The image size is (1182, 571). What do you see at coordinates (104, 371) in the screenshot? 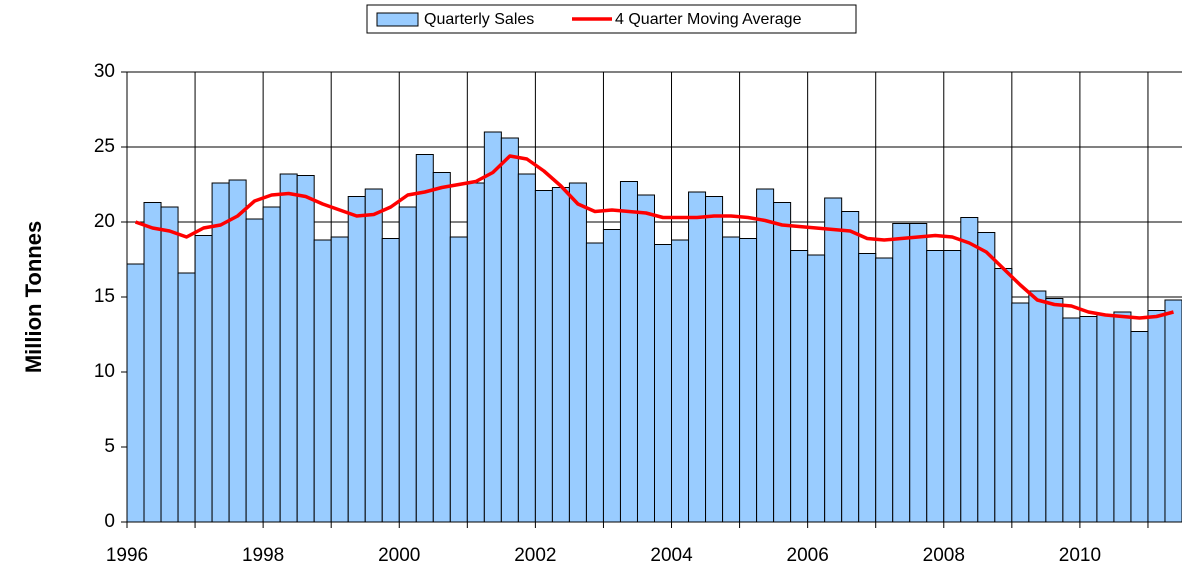
I see `y-tick-label: 10` at bounding box center [104, 371].